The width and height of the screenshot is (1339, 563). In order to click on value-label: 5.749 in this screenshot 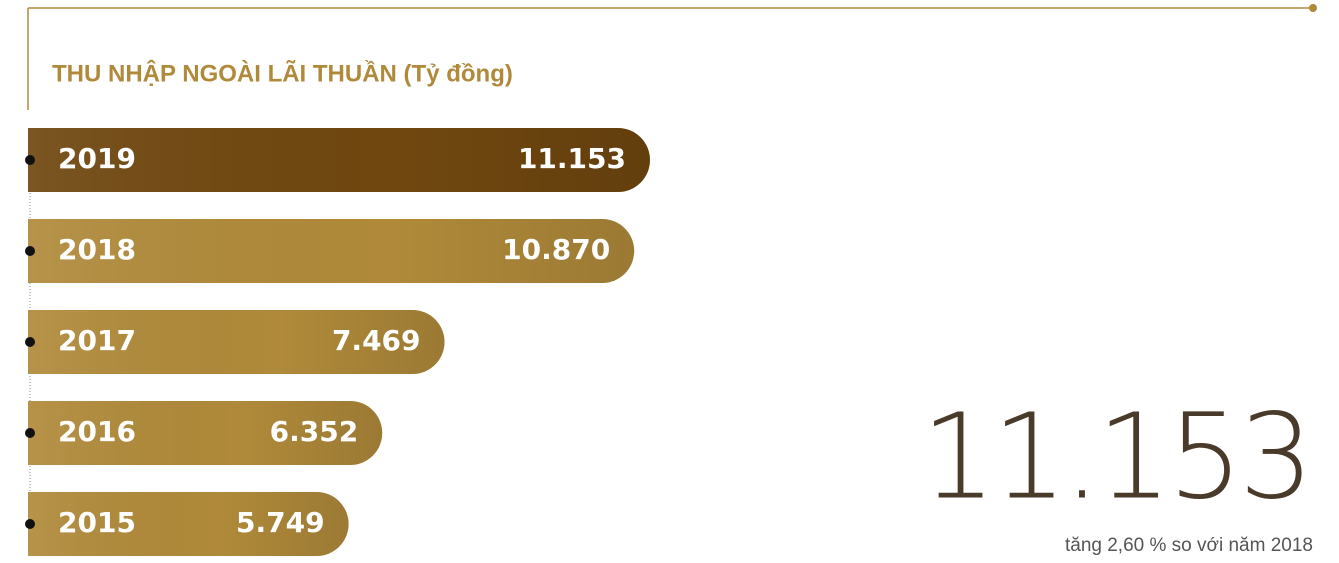, I will do `click(280, 522)`.